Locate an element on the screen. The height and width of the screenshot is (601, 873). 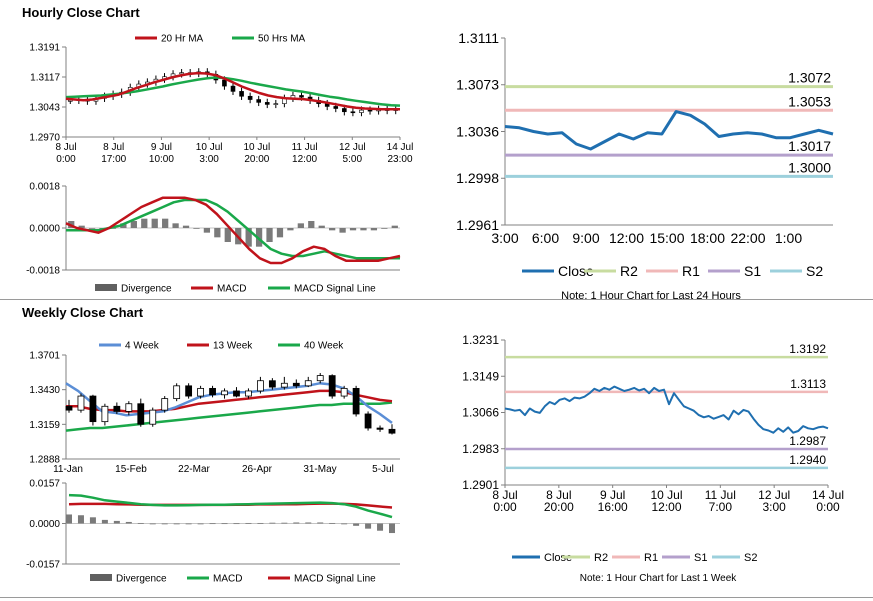
weekly-13-week-line is located at coordinates (229, 401).